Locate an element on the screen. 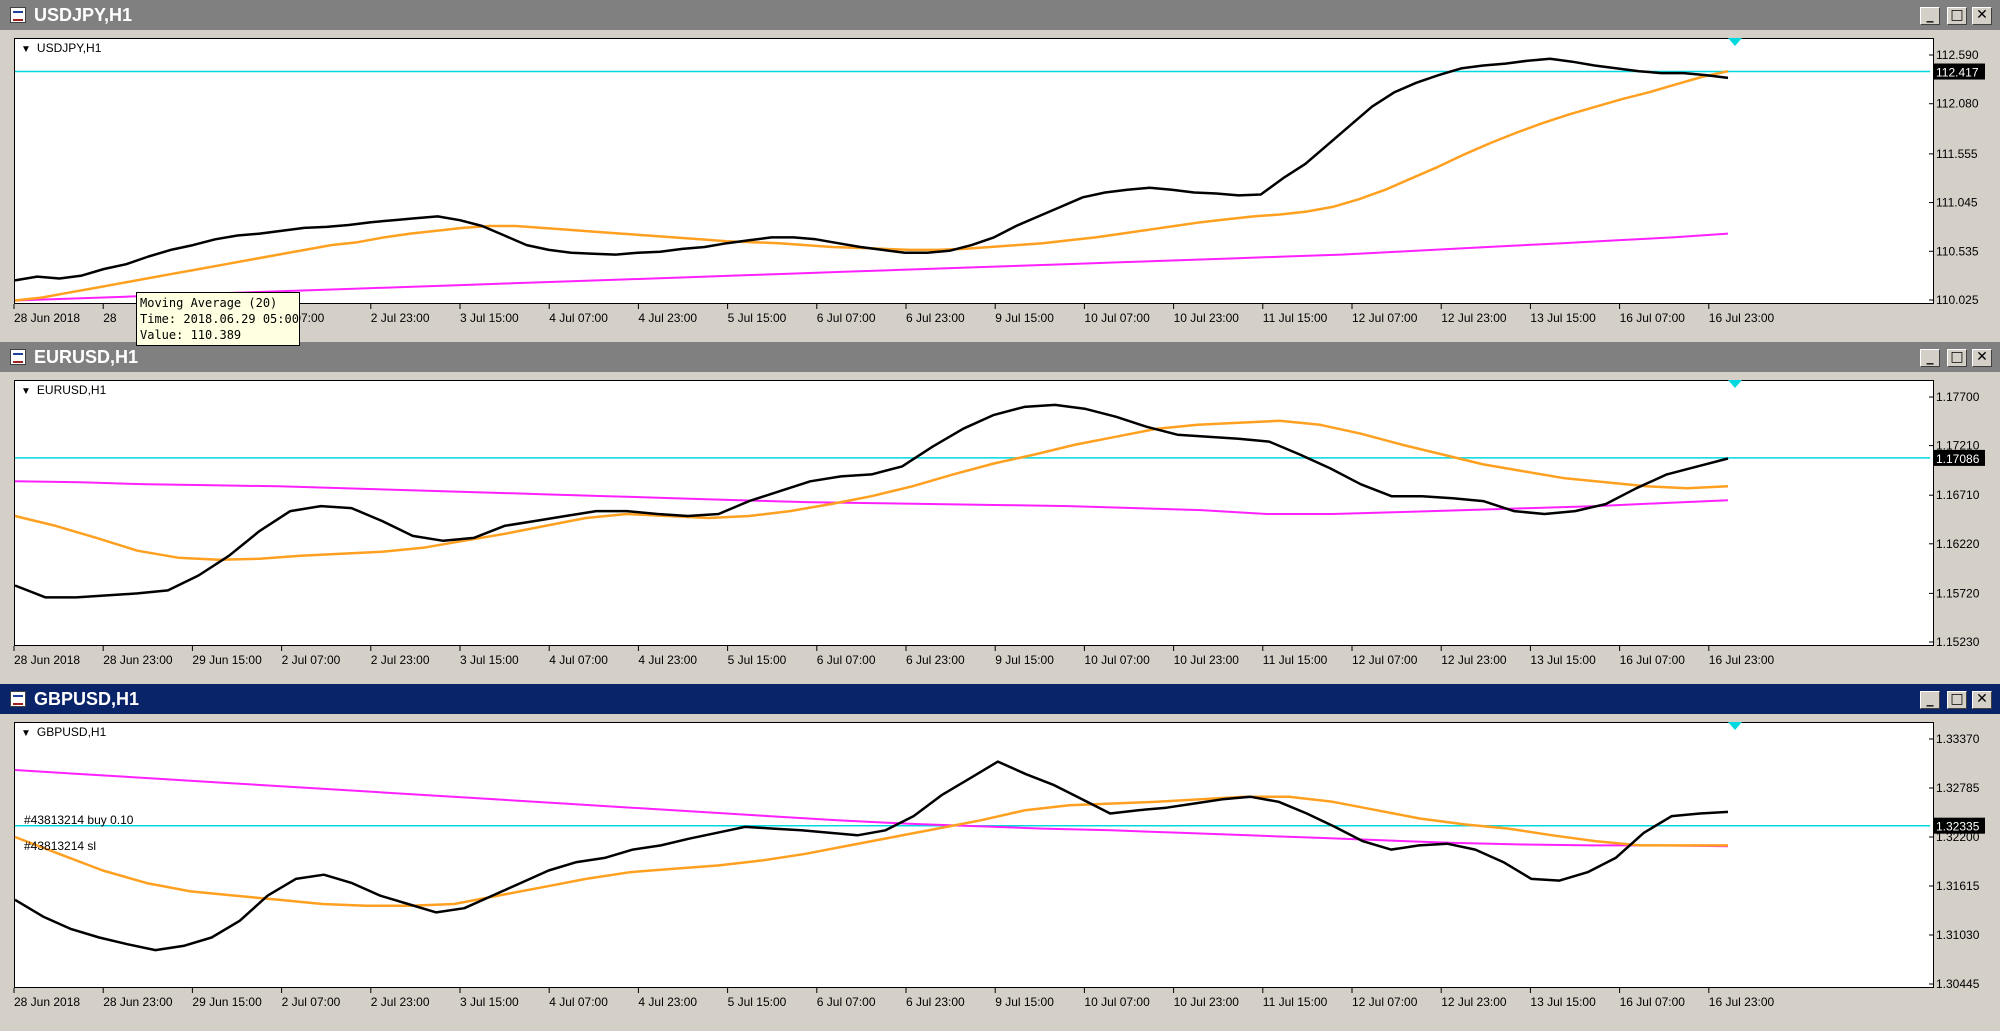  symbol-label-text: EURUSD,H1 is located at coordinates (71, 390).